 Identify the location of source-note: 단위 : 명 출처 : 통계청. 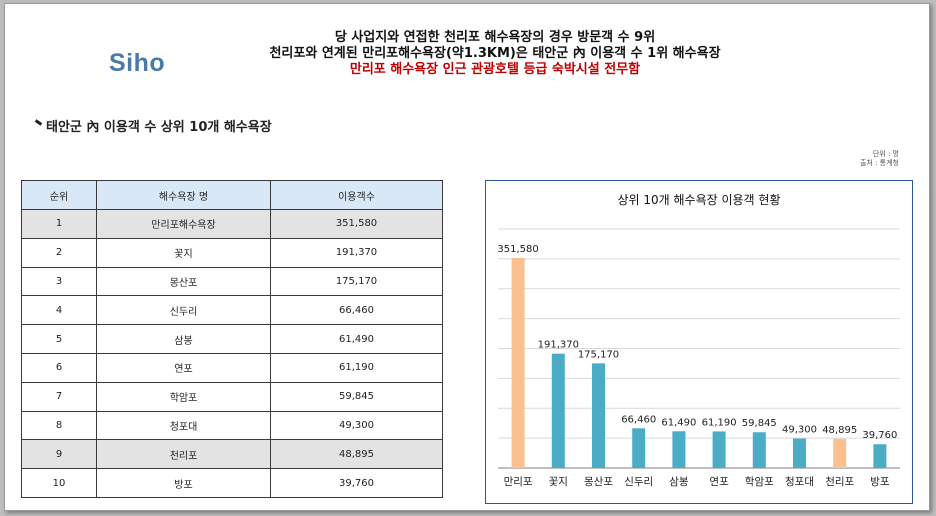
(879, 159).